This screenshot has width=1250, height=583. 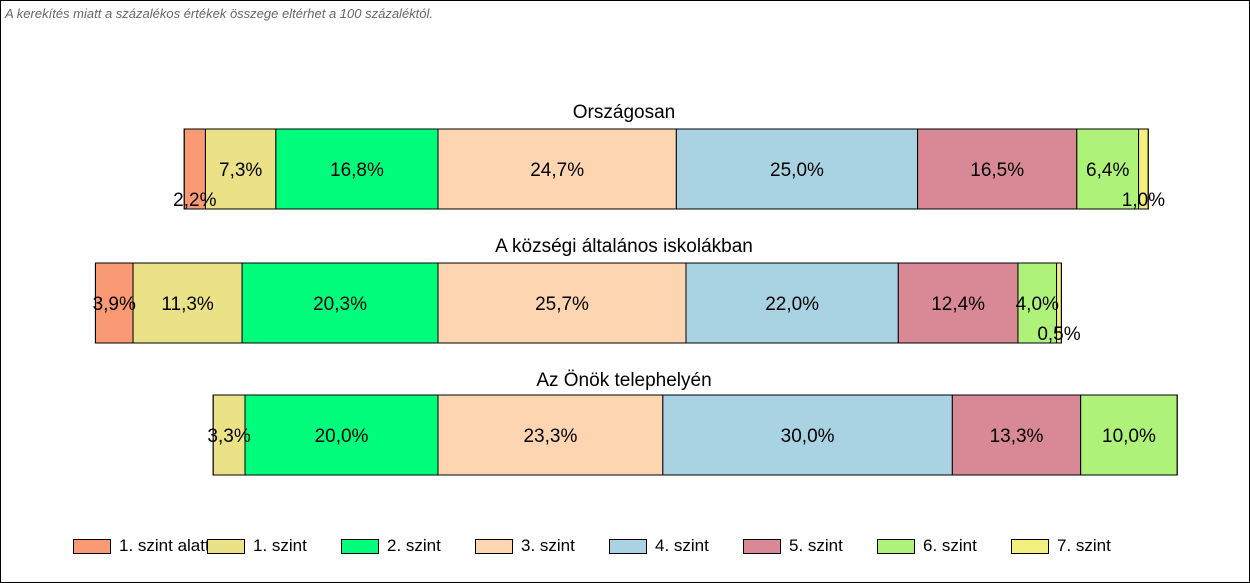 I want to click on data-label: 12,4%, so click(x=958, y=304).